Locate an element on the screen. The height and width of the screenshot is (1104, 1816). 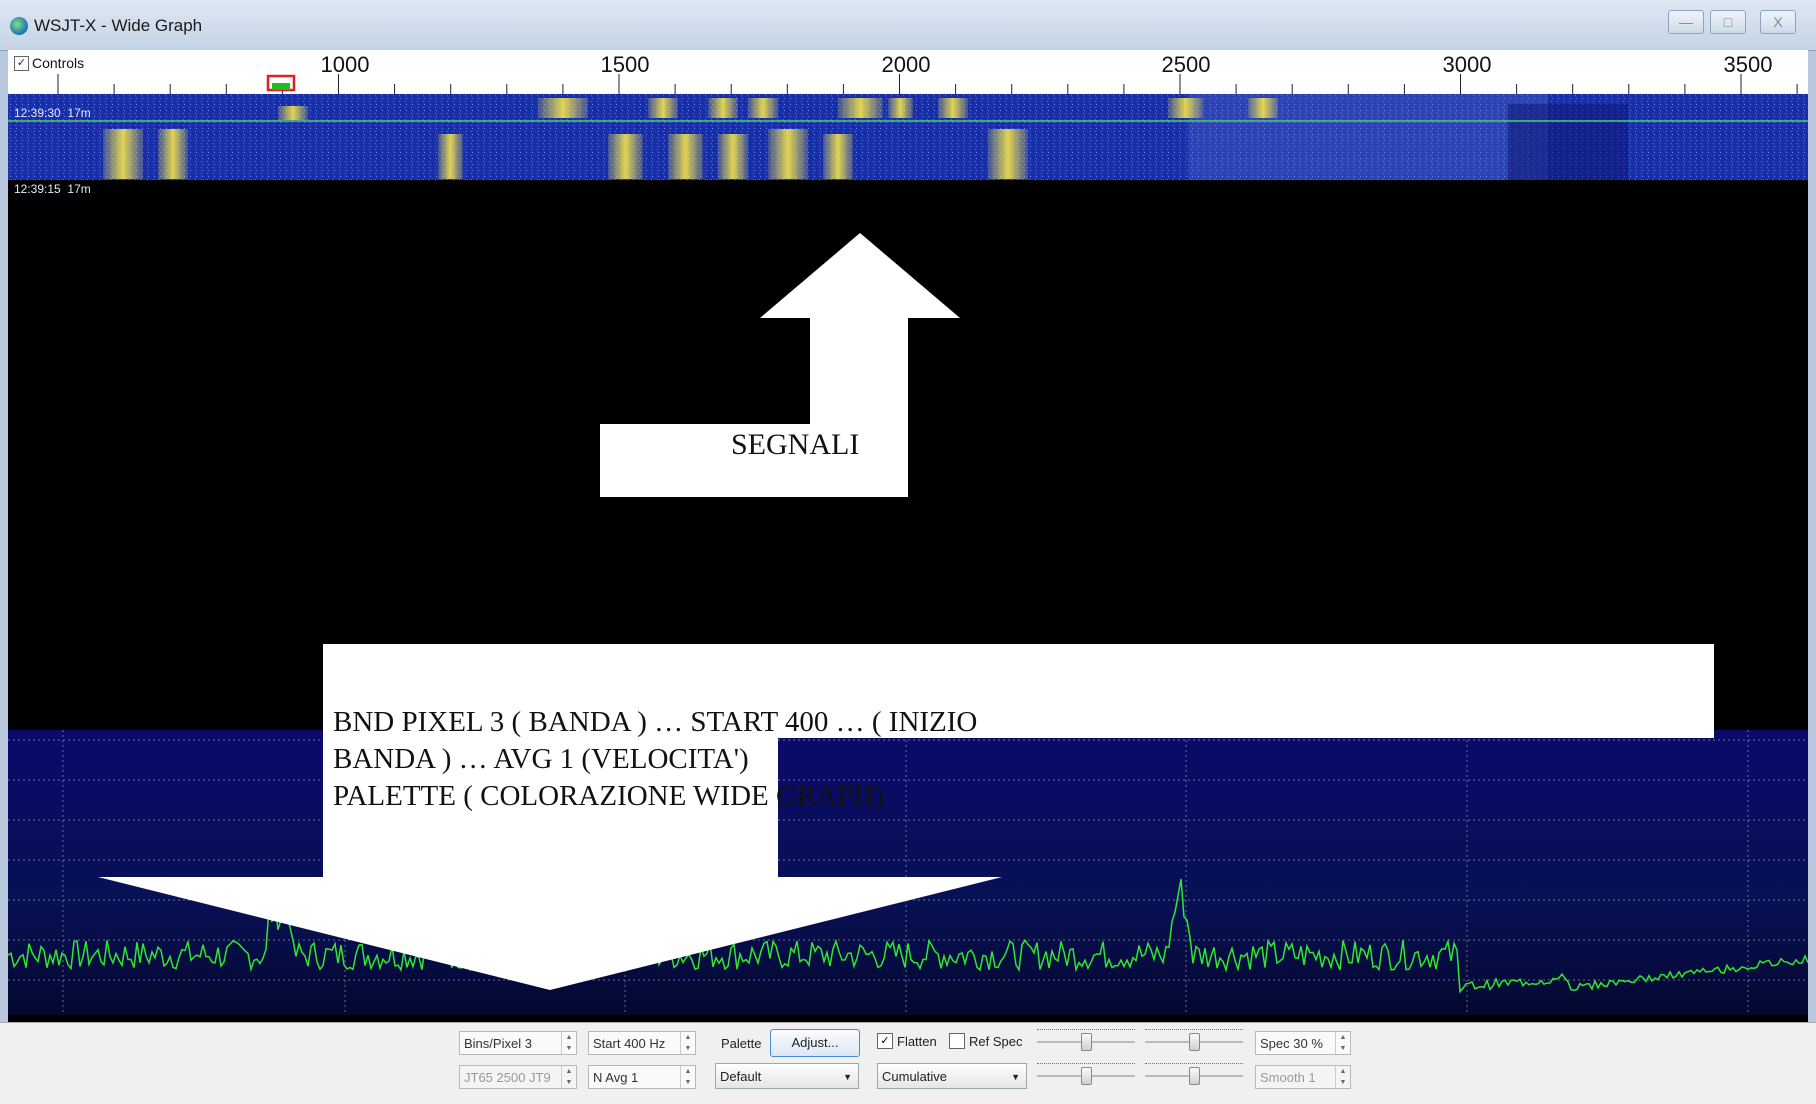
palette-label: Palette is located at coordinates (741, 1043).